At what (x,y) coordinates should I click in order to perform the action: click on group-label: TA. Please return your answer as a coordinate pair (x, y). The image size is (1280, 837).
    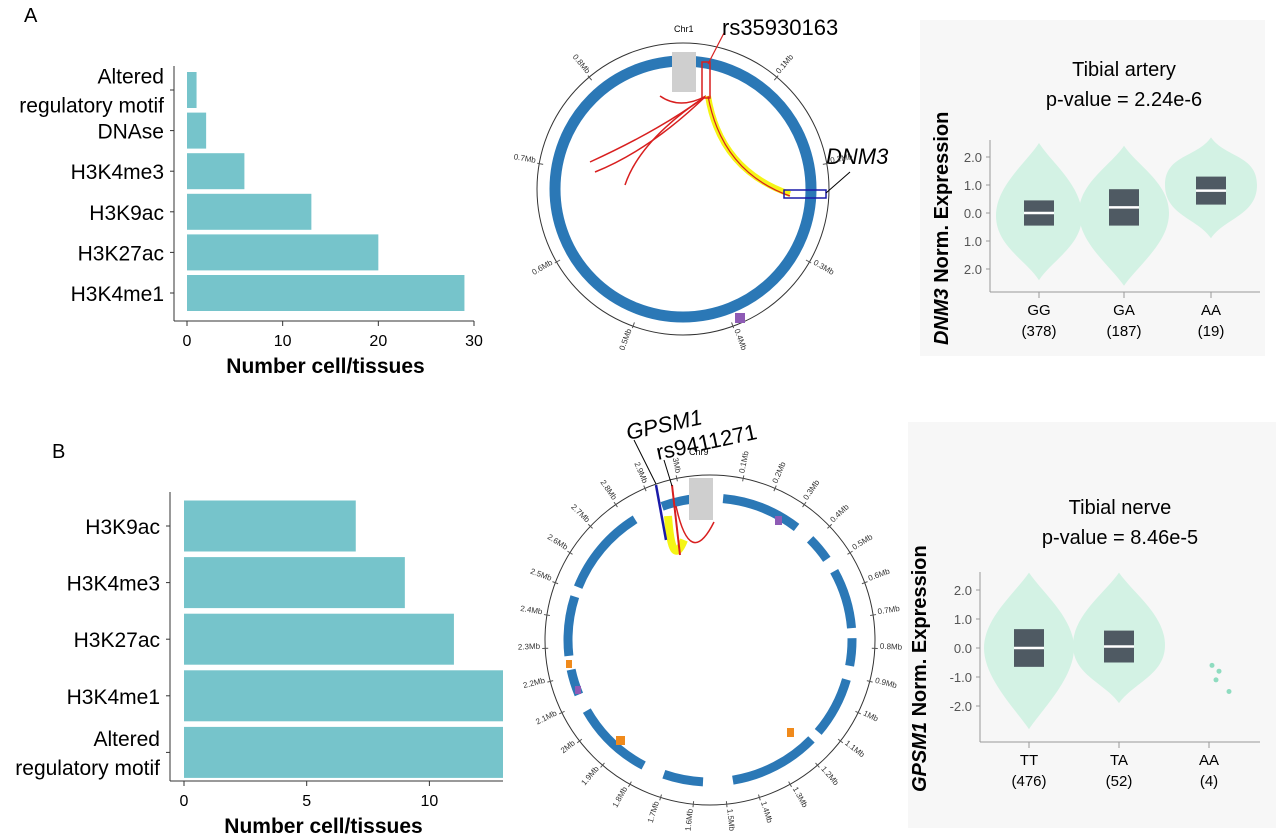
    Looking at the image, I should click on (1119, 760).